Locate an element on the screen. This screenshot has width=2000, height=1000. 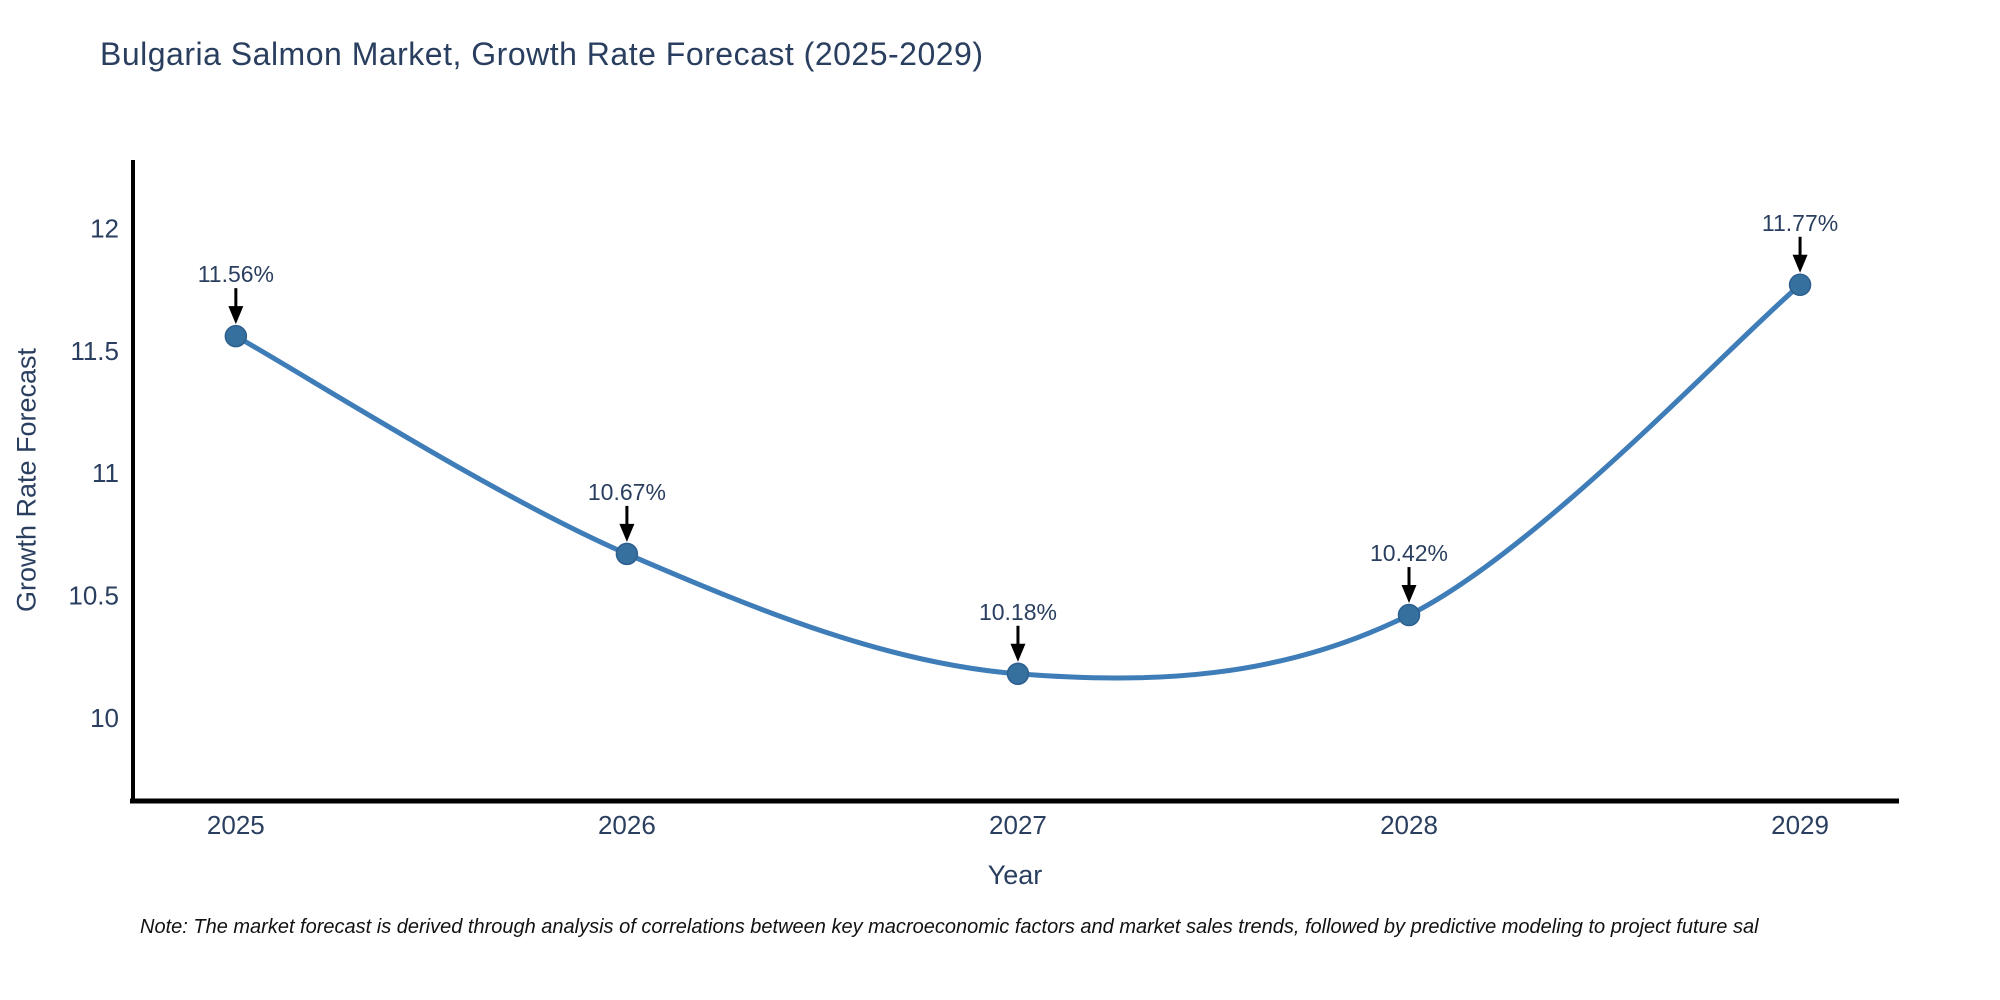
y-tick-label: 11.5 is located at coordinates (94, 351).